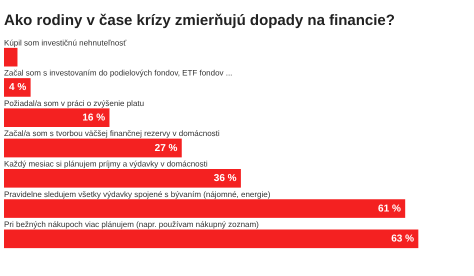  Describe the element at coordinates (17, 88) in the screenshot. I see `data-label: 4 %` at that location.